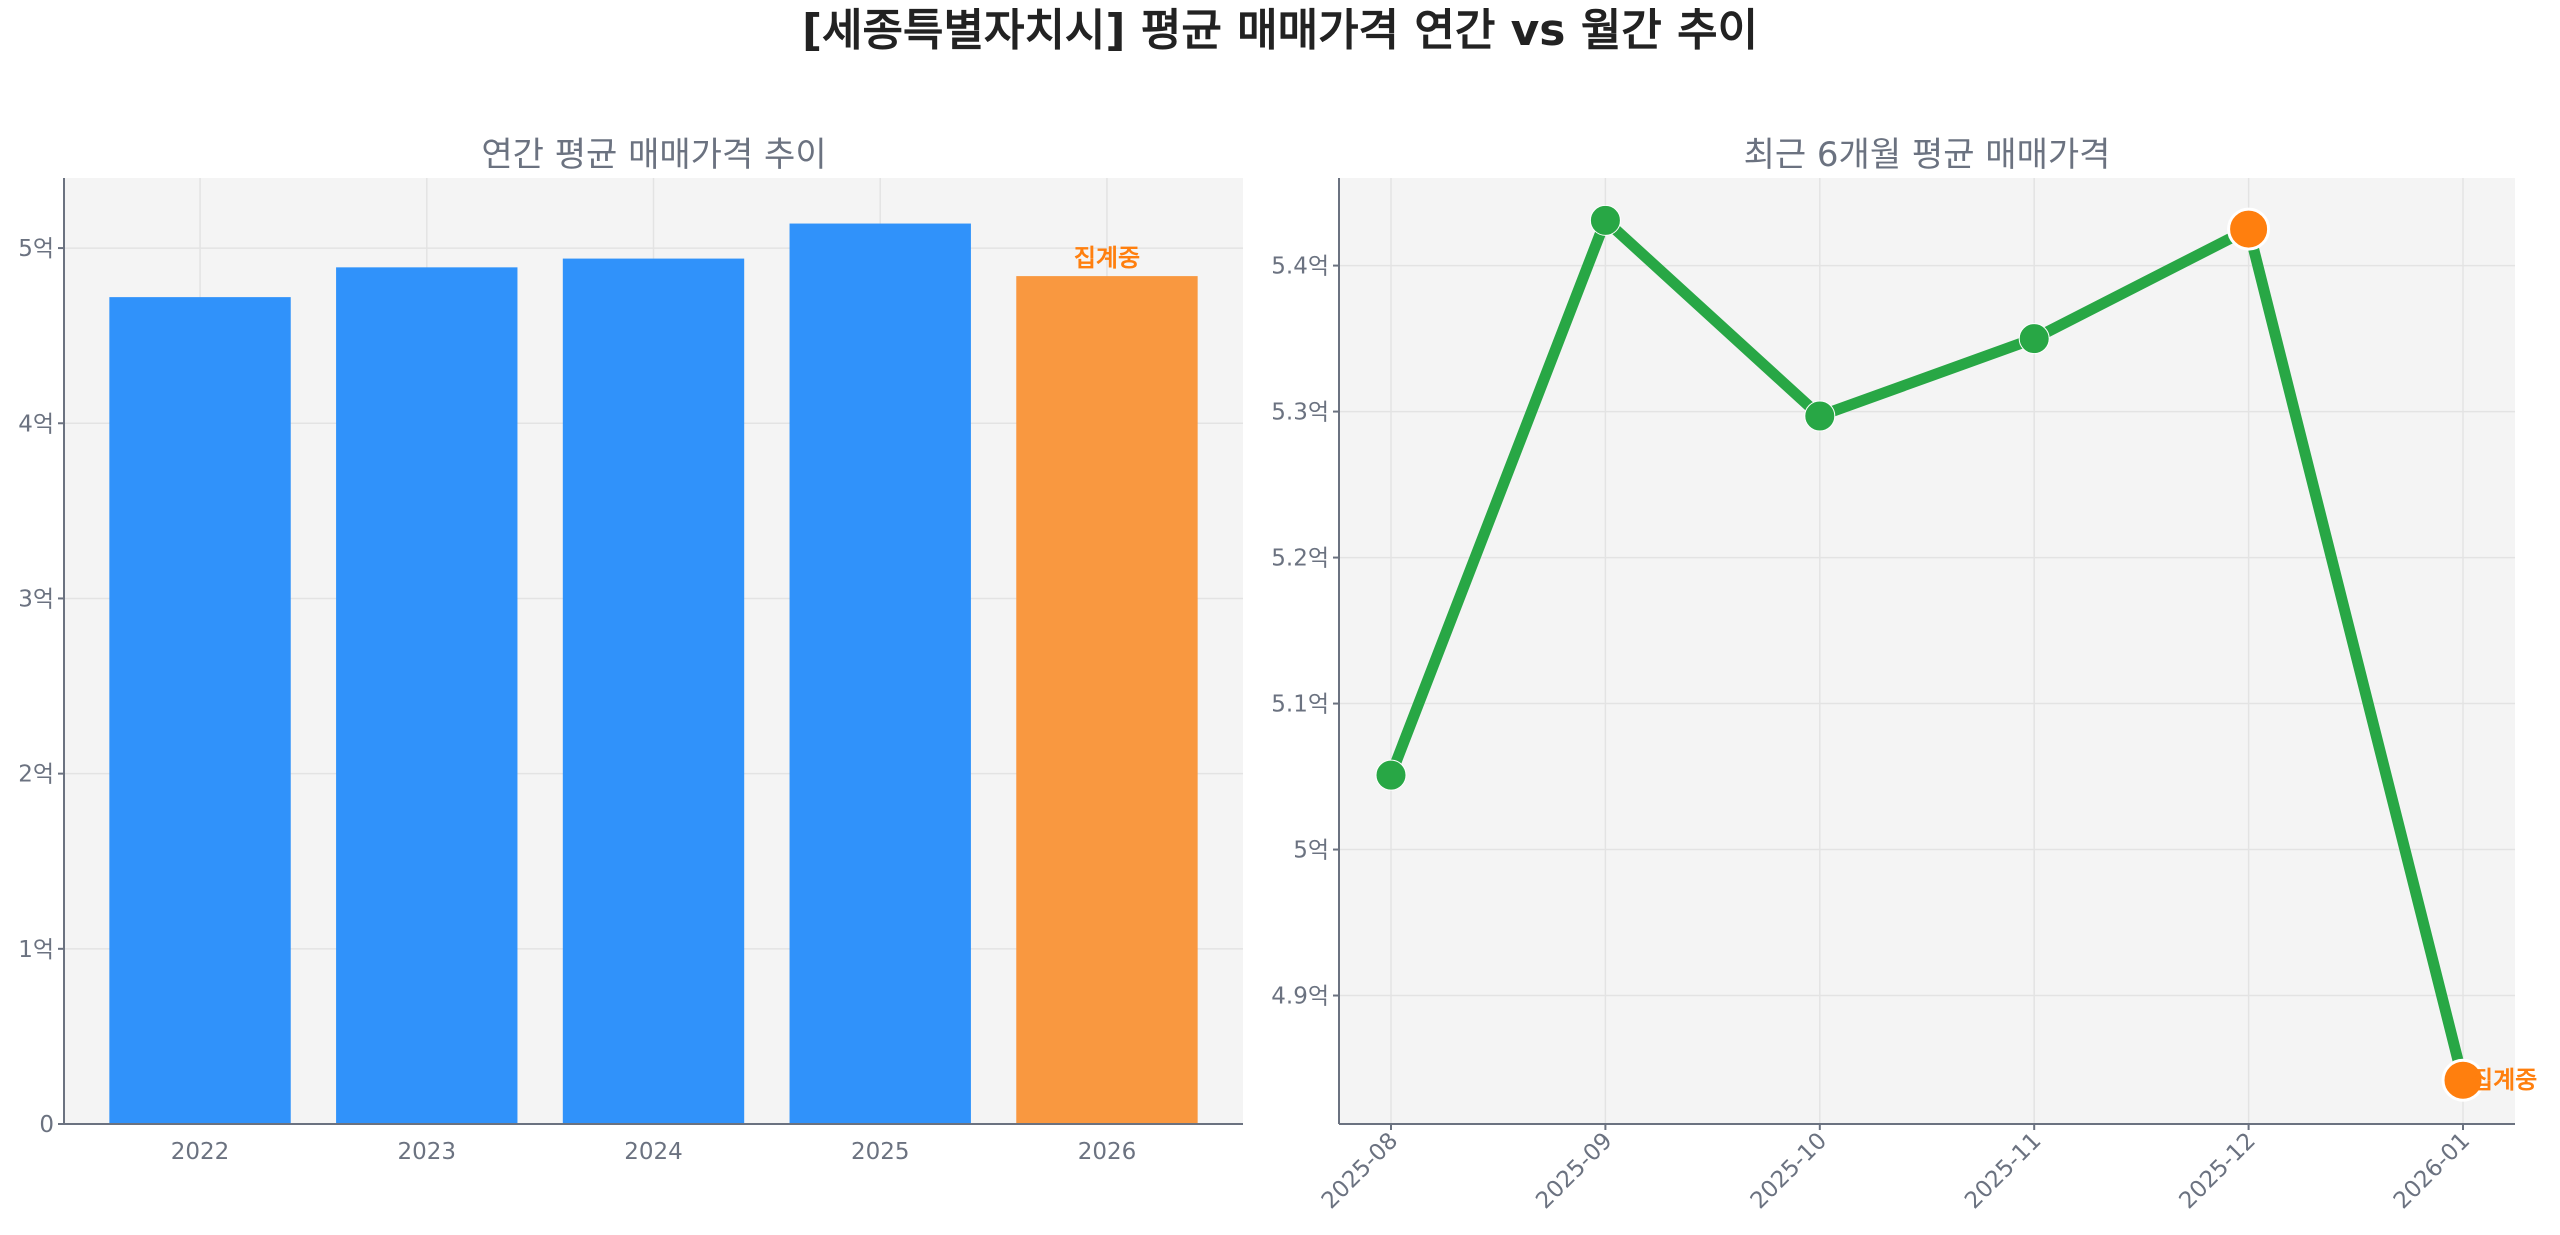 The height and width of the screenshot is (1235, 2560). What do you see at coordinates (1300, 705) in the screenshot?
I see `y-tick-label: 5.1억` at bounding box center [1300, 705].